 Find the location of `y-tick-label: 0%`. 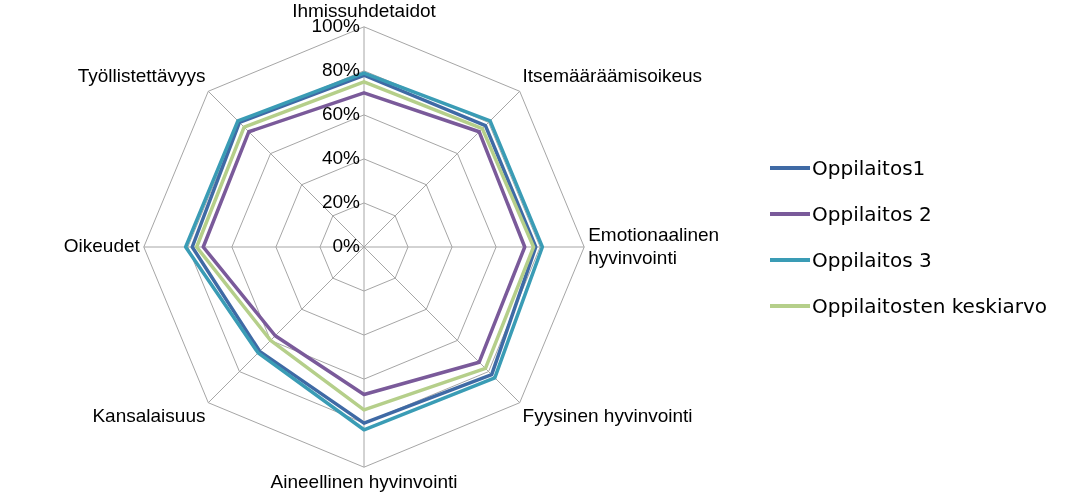

y-tick-label: 0% is located at coordinates (346, 246).